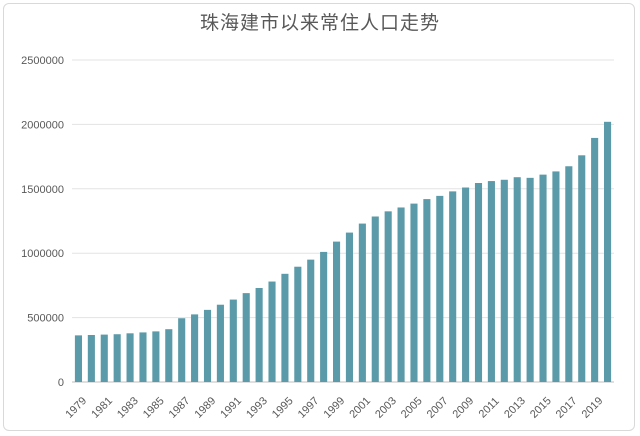 The image size is (640, 436). I want to click on bar-2010, so click(478, 282).